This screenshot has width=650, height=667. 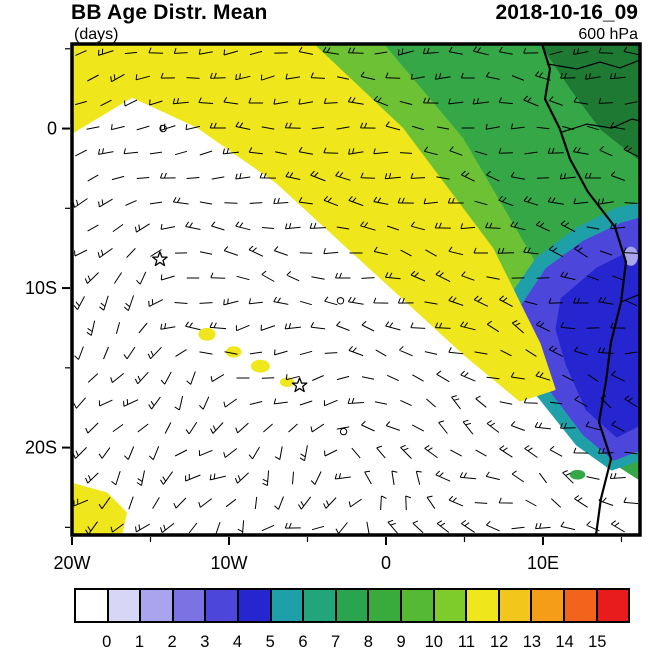 What do you see at coordinates (205, 642) in the screenshot?
I see `colorbar-tick-label: 3` at bounding box center [205, 642].